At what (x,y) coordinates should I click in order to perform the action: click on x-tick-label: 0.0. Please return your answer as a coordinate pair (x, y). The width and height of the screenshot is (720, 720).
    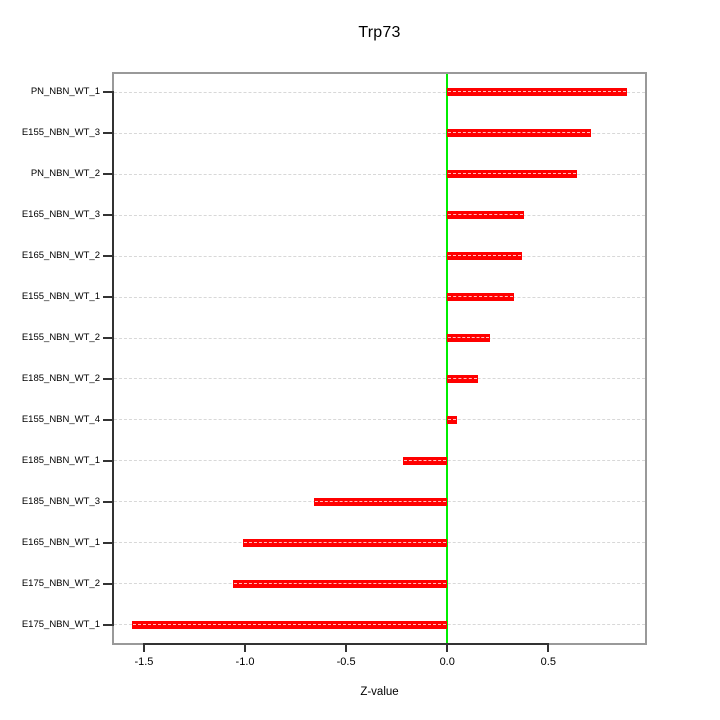
    Looking at the image, I should click on (447, 662).